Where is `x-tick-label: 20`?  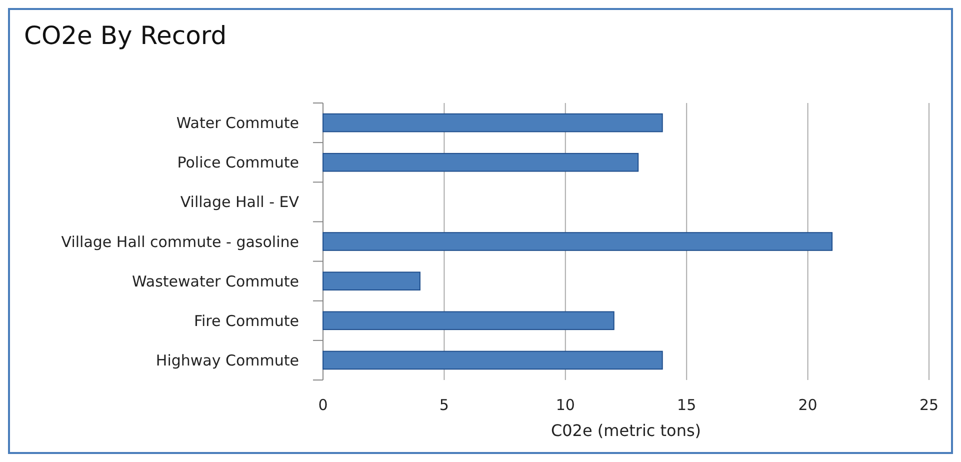 x-tick-label: 20 is located at coordinates (808, 405).